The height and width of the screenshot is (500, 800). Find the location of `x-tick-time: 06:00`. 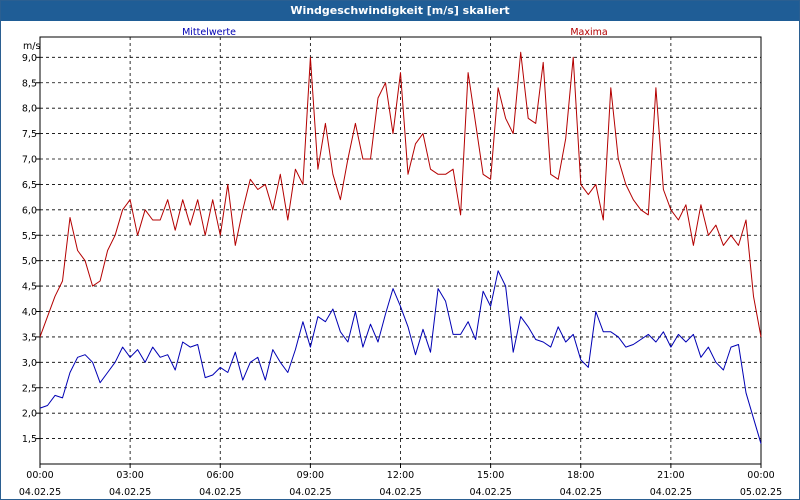

x-tick-time: 06:00 is located at coordinates (220, 475).